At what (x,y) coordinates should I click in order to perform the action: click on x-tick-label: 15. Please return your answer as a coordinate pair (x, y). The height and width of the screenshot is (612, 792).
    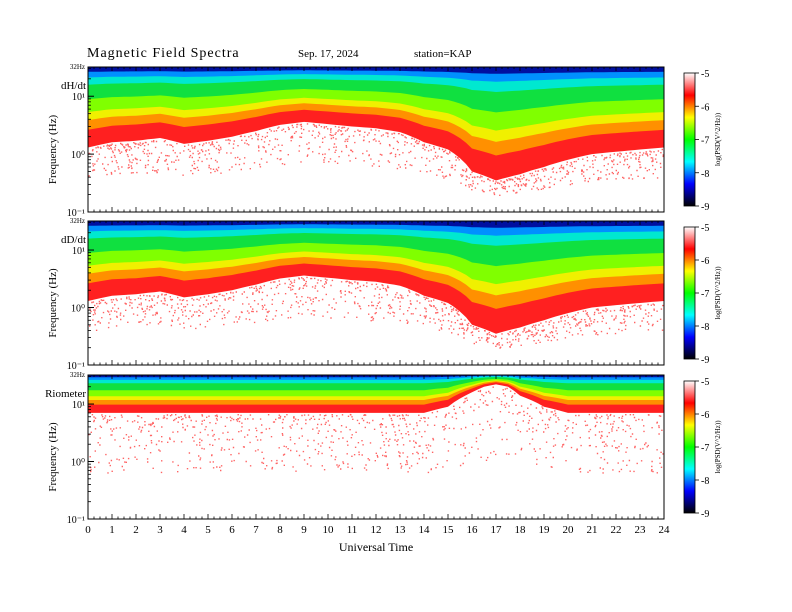
    Looking at the image, I should click on (449, 530).